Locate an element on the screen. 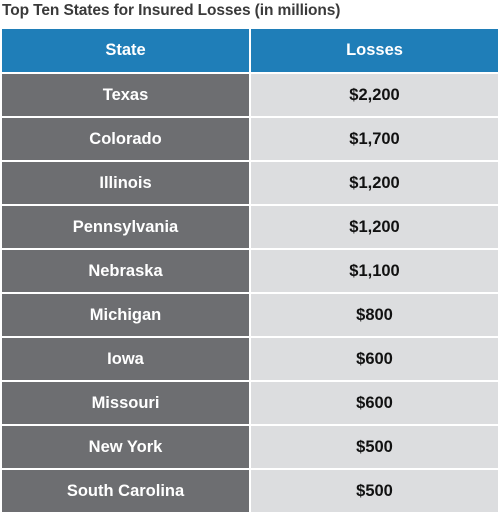 This screenshot has height=514, width=500. state-cell: Pennsylvania is located at coordinates (125, 227).